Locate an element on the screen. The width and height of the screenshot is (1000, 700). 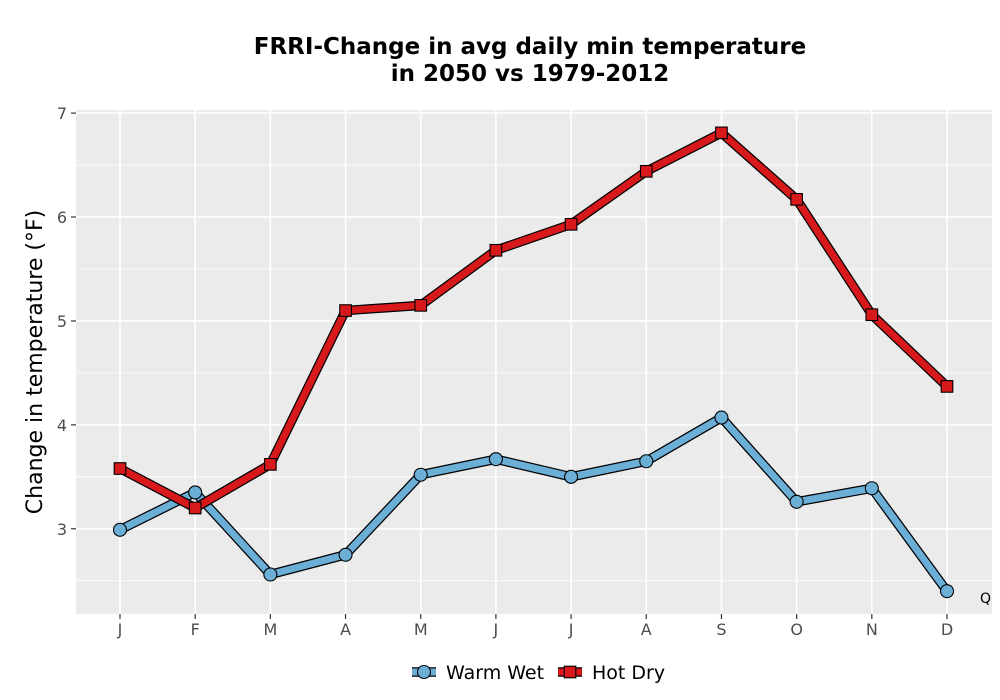
y-tick-label: 6 is located at coordinates (62, 217).